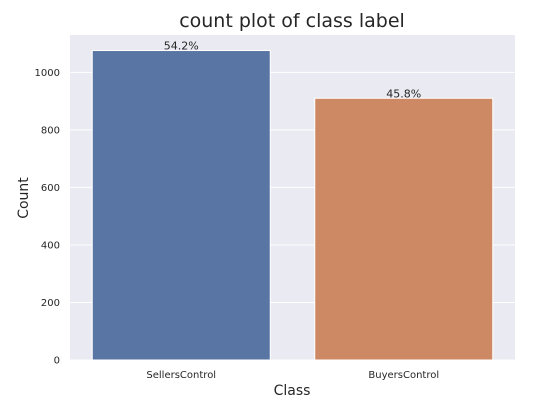  I want to click on chart-title: count plot of class label, so click(292, 21).